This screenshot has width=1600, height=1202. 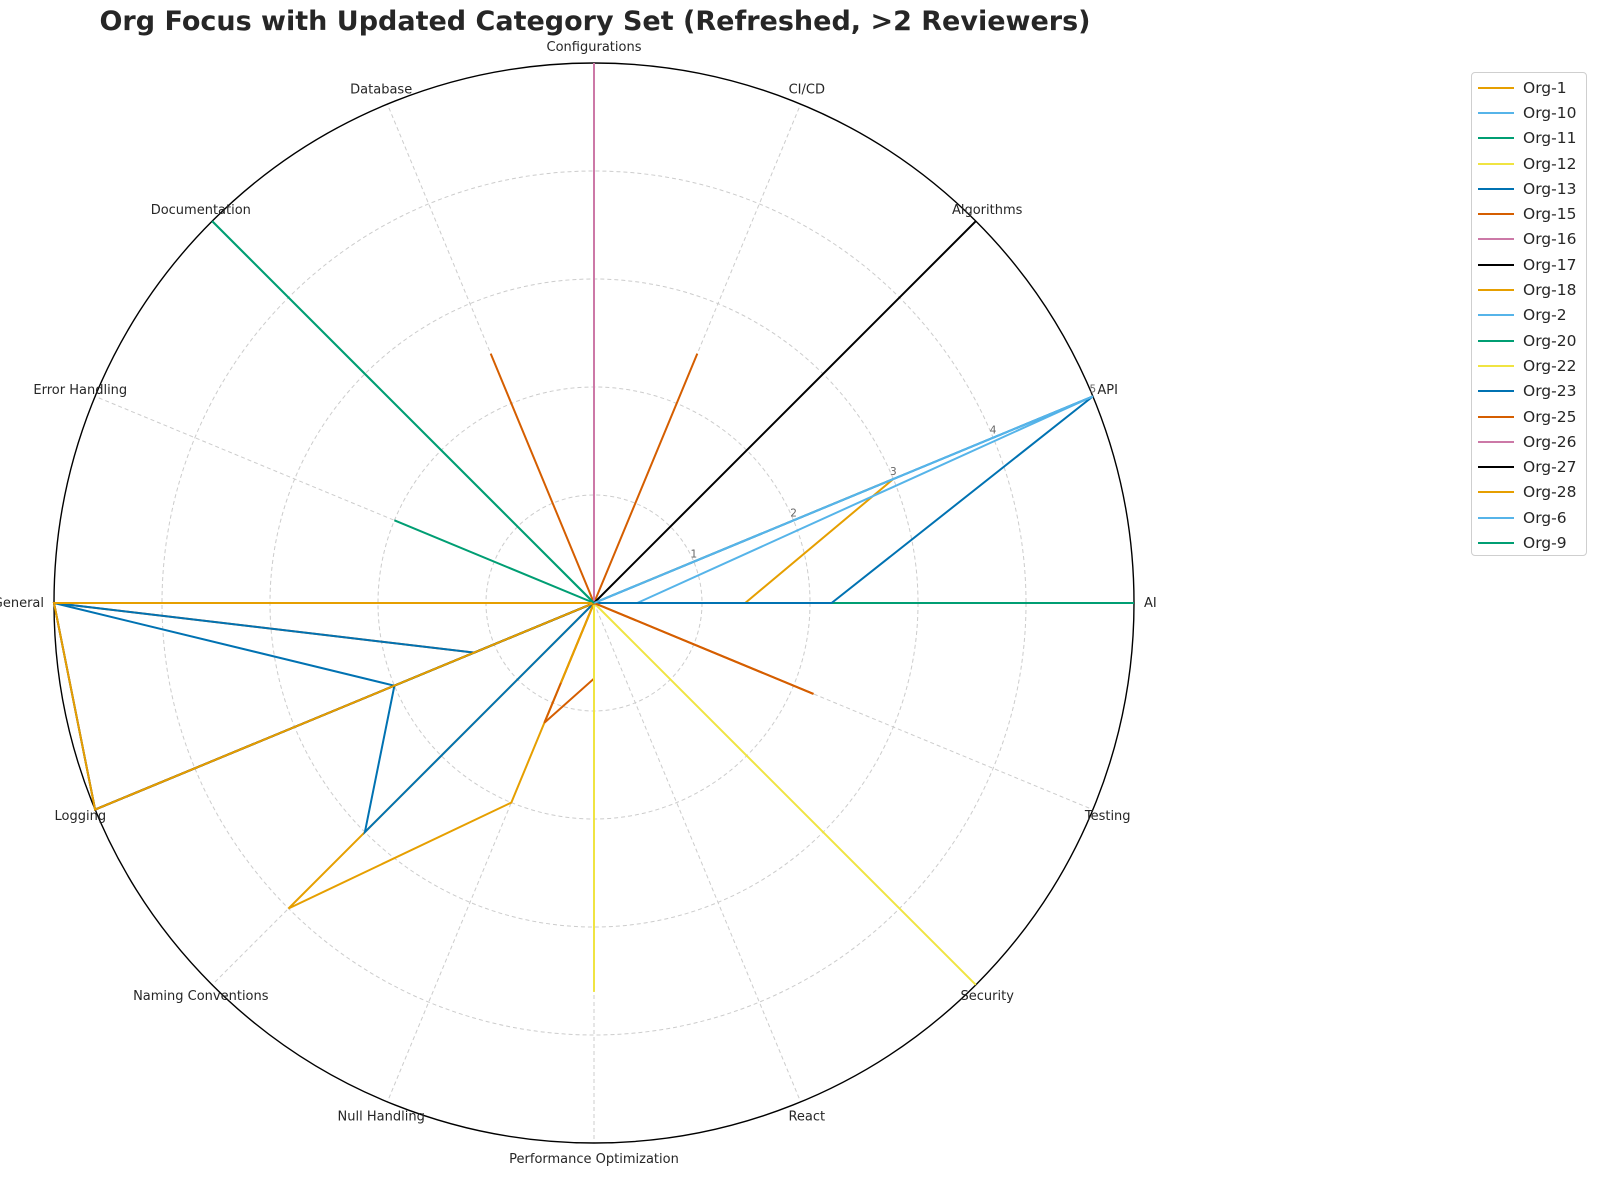 I want to click on legend-label: Org-9, so click(x=1545, y=542).